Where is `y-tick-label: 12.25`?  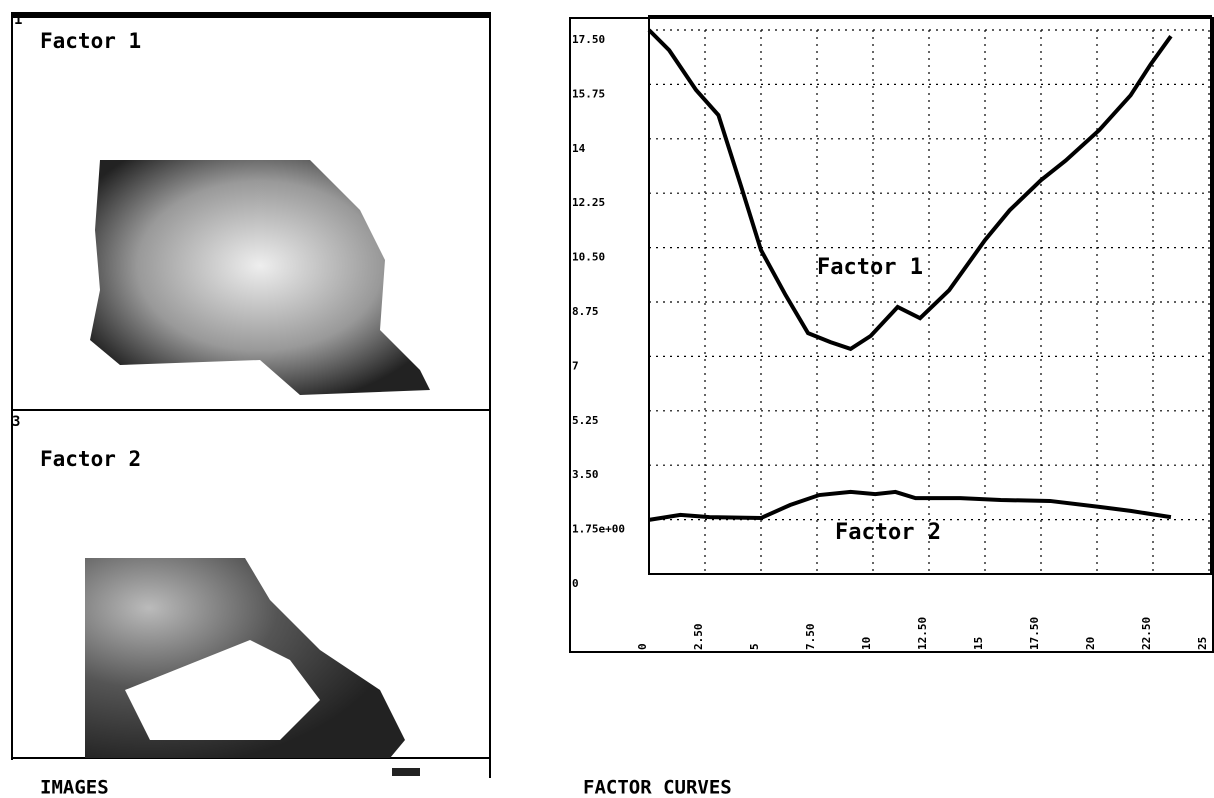 y-tick-label: 12.25 is located at coordinates (588, 202).